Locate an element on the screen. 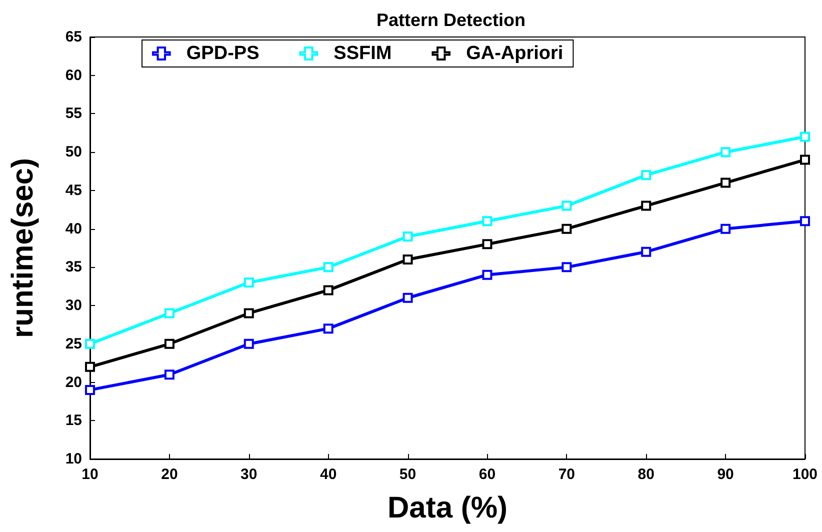  y-tick-label: 55 is located at coordinates (73, 113).